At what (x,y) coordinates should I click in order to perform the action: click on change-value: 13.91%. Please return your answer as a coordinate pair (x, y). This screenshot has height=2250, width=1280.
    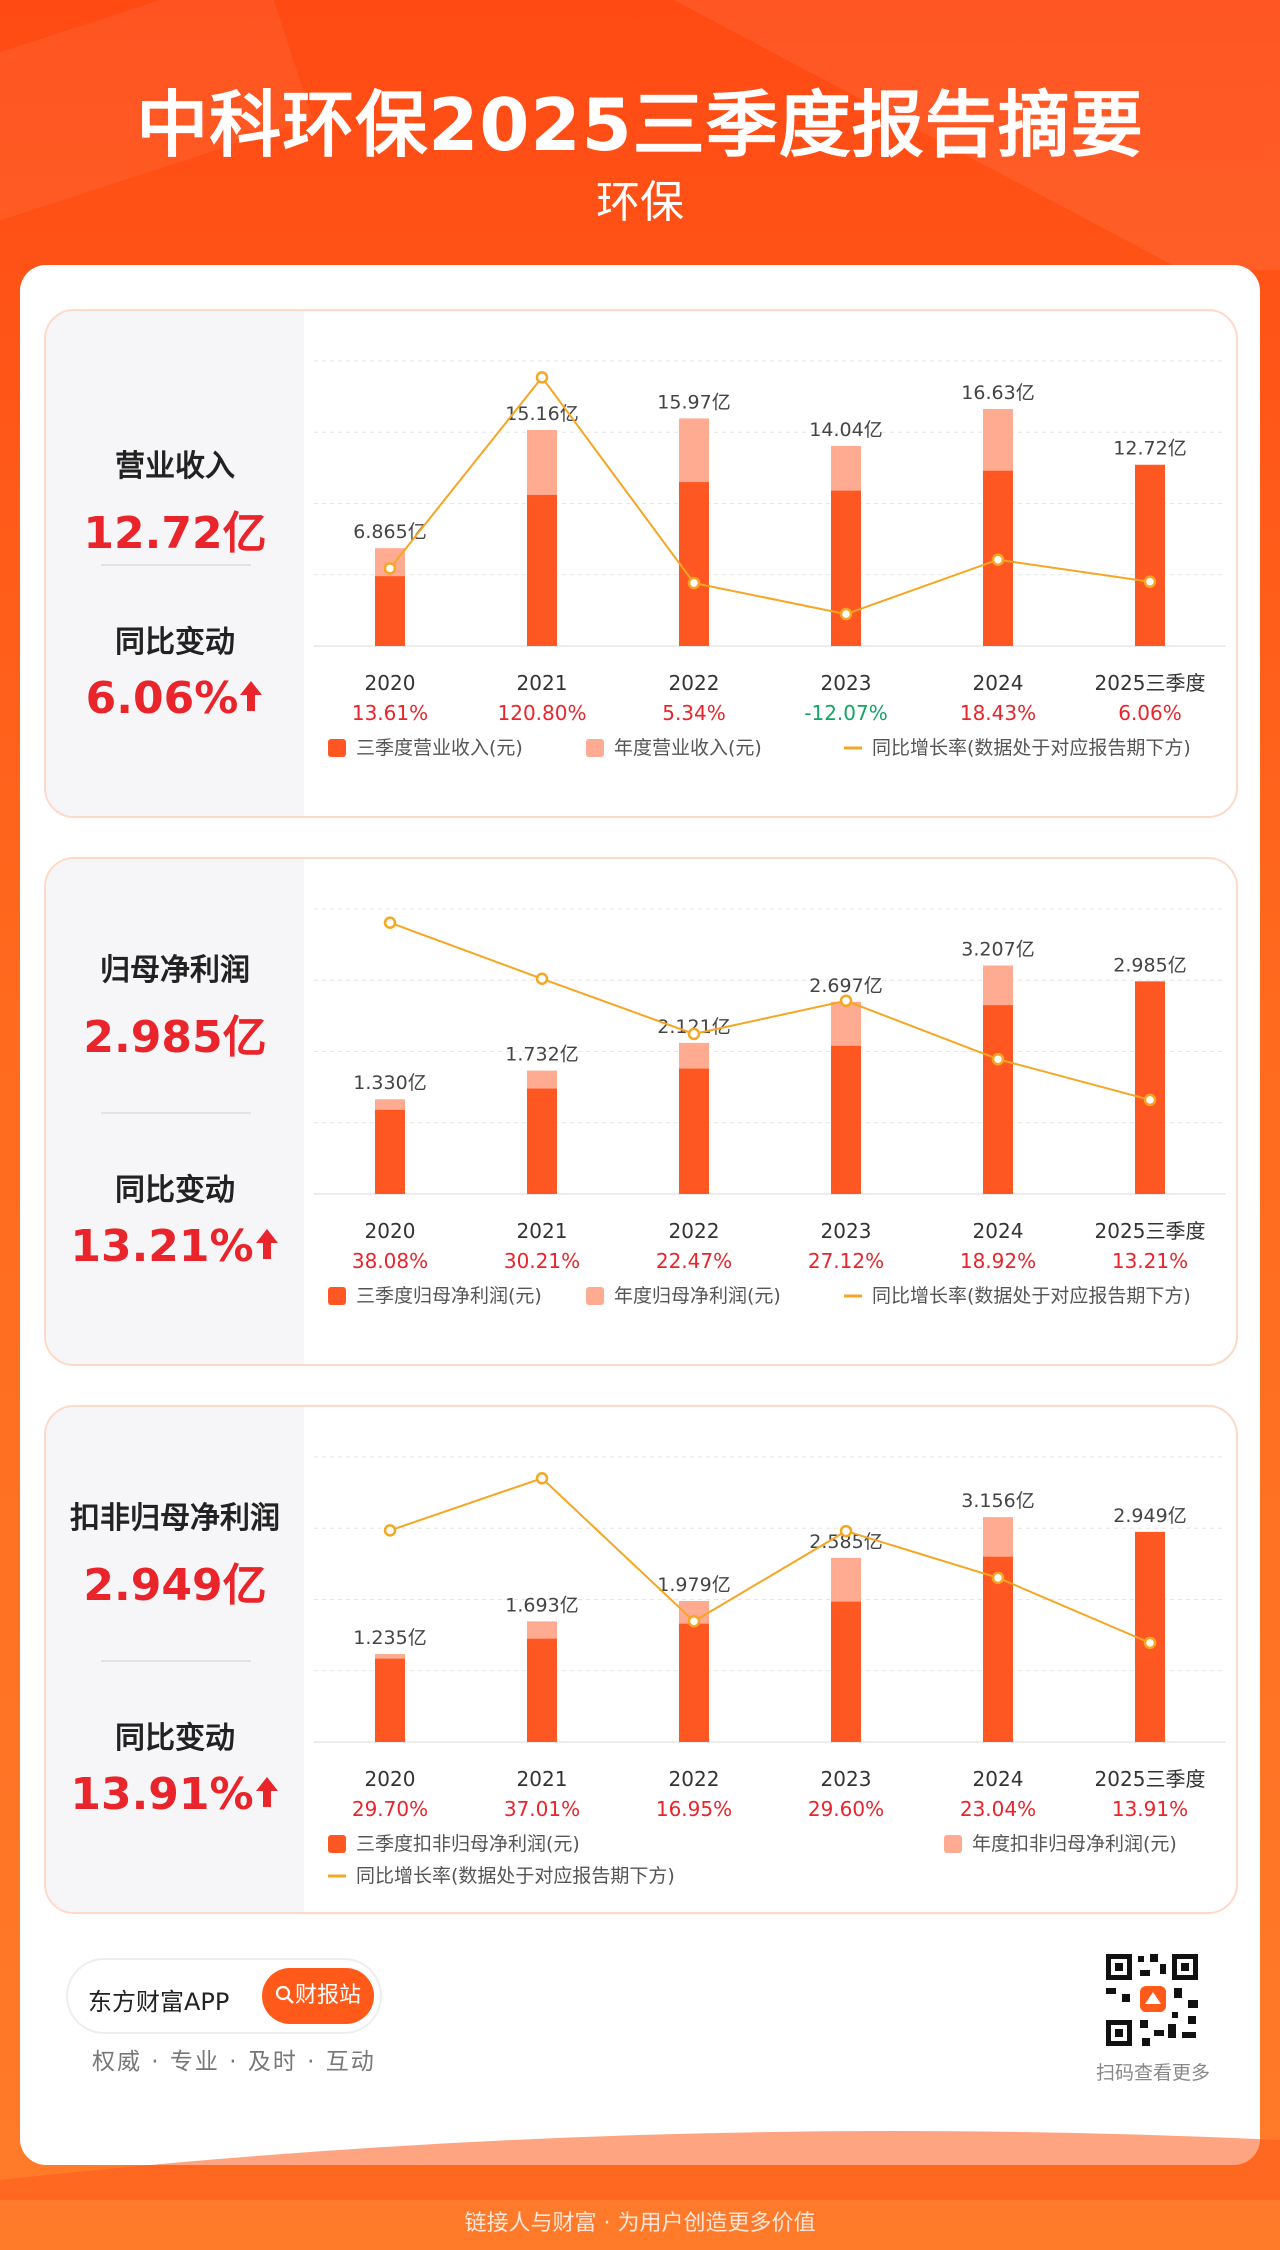
    Looking at the image, I should click on (175, 1794).